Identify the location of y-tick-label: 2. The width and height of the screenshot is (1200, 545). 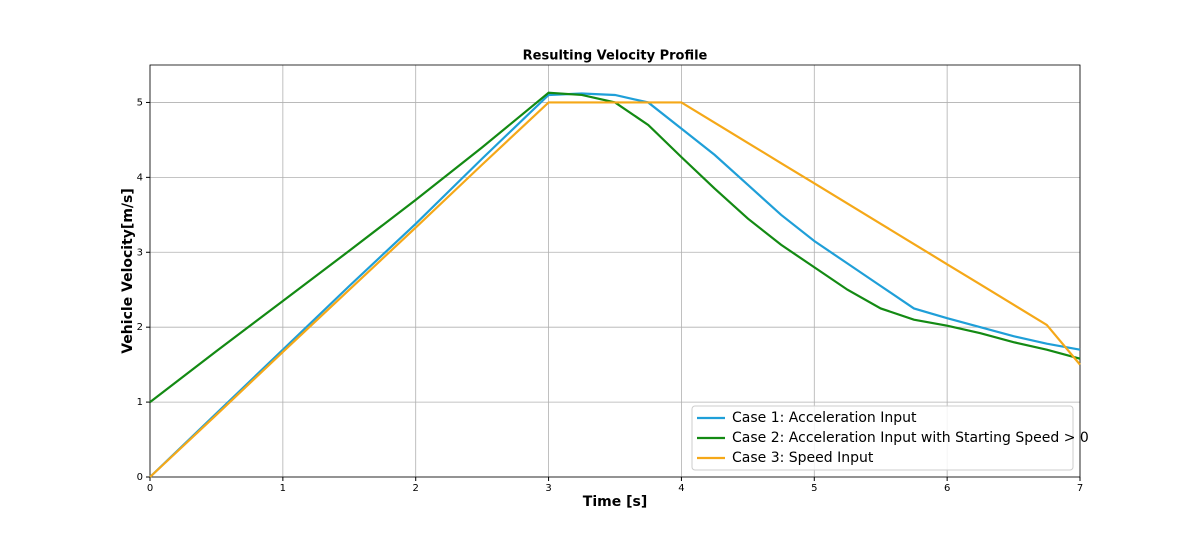
(140, 327).